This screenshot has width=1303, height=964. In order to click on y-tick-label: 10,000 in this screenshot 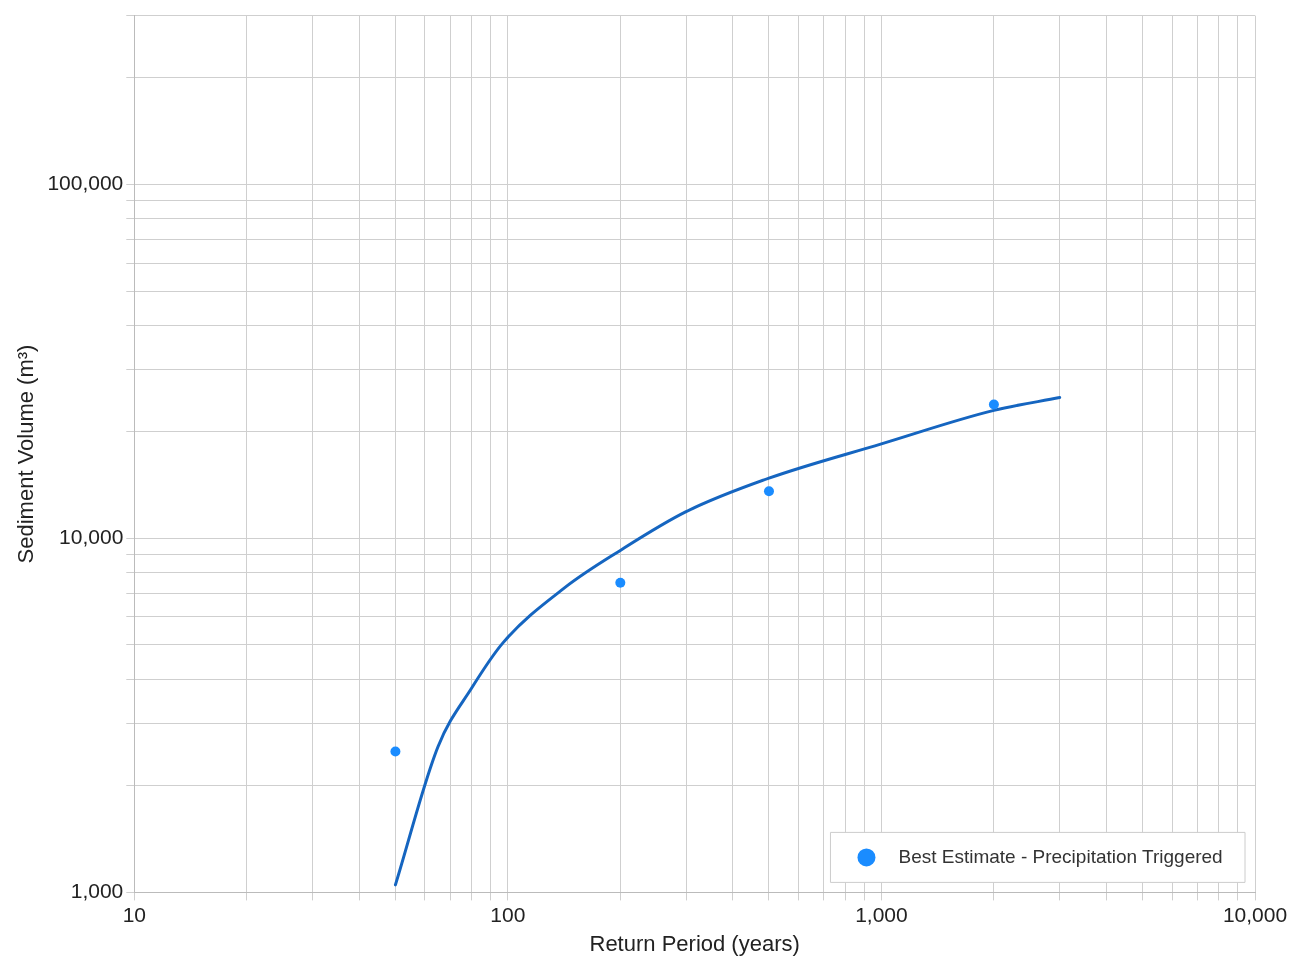, I will do `click(91, 537)`.